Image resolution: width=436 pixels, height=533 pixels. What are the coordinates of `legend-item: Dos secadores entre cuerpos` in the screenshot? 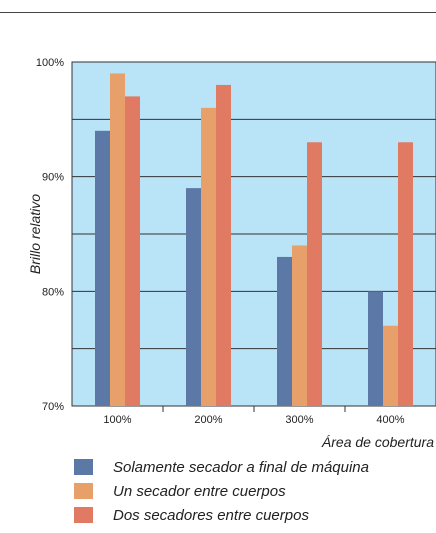 It's located at (221, 515).